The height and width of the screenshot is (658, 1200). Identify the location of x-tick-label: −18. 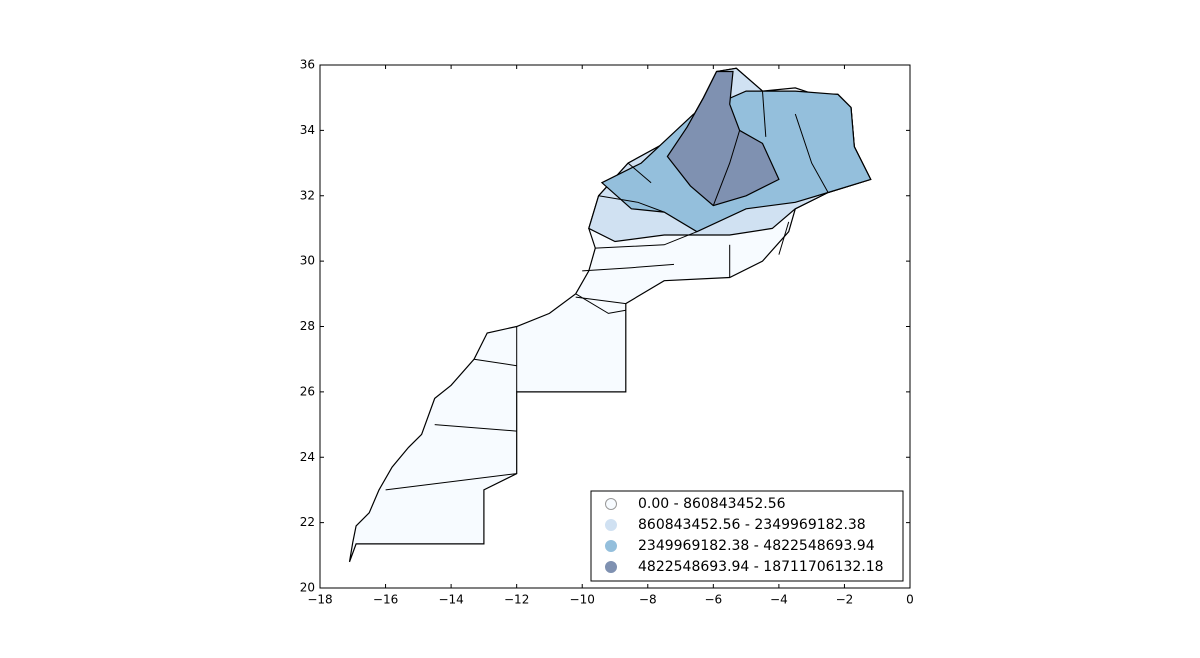
(319, 600).